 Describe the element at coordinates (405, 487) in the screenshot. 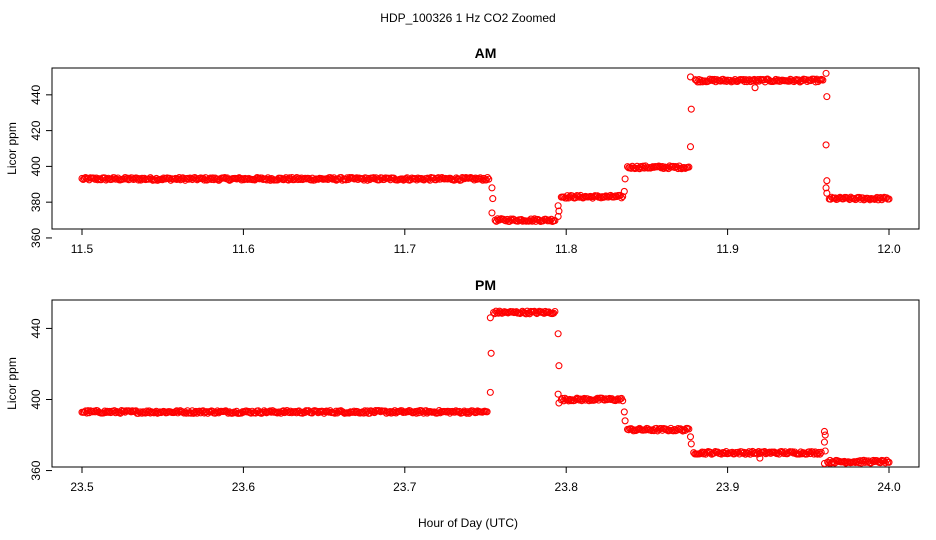

I see `x-tick-label: 23.7` at that location.